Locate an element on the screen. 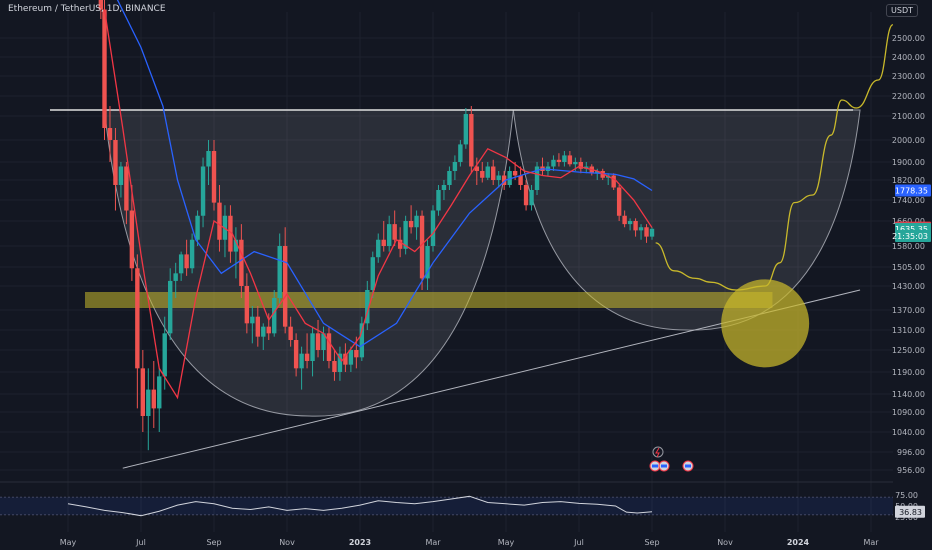 The image size is (932, 550). time-tick-label: Mar is located at coordinates (871, 542).